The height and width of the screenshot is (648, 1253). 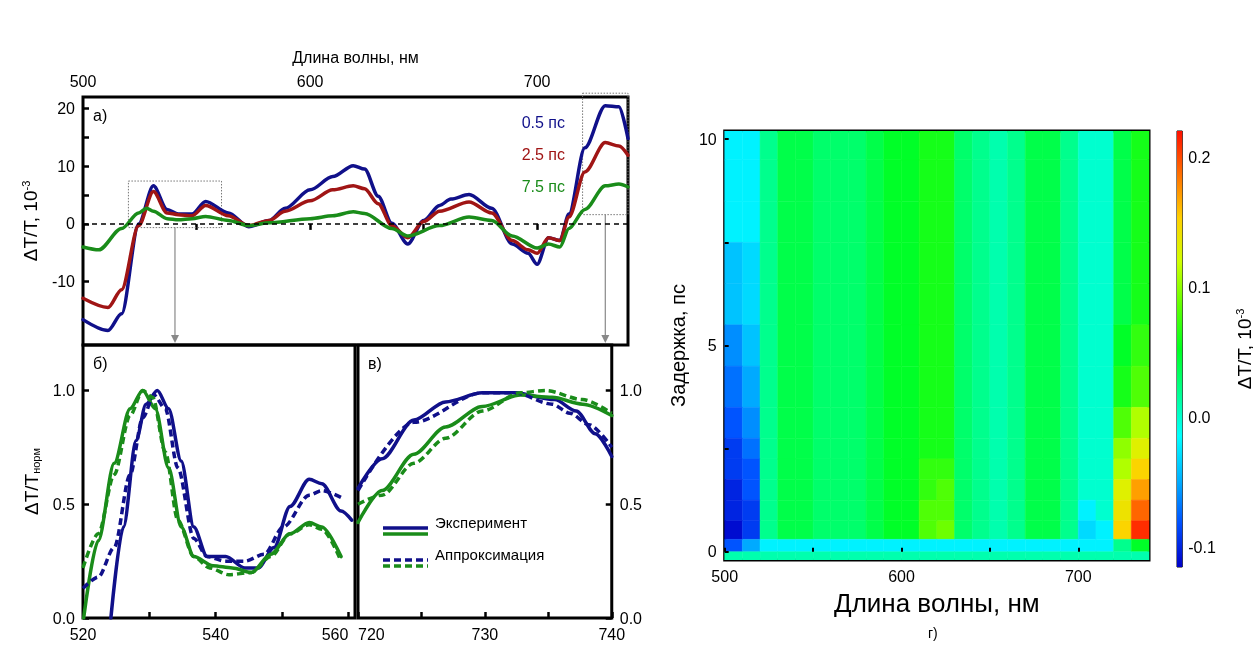 What do you see at coordinates (335, 634) in the screenshot?
I see `x-tick-label: 560` at bounding box center [335, 634].